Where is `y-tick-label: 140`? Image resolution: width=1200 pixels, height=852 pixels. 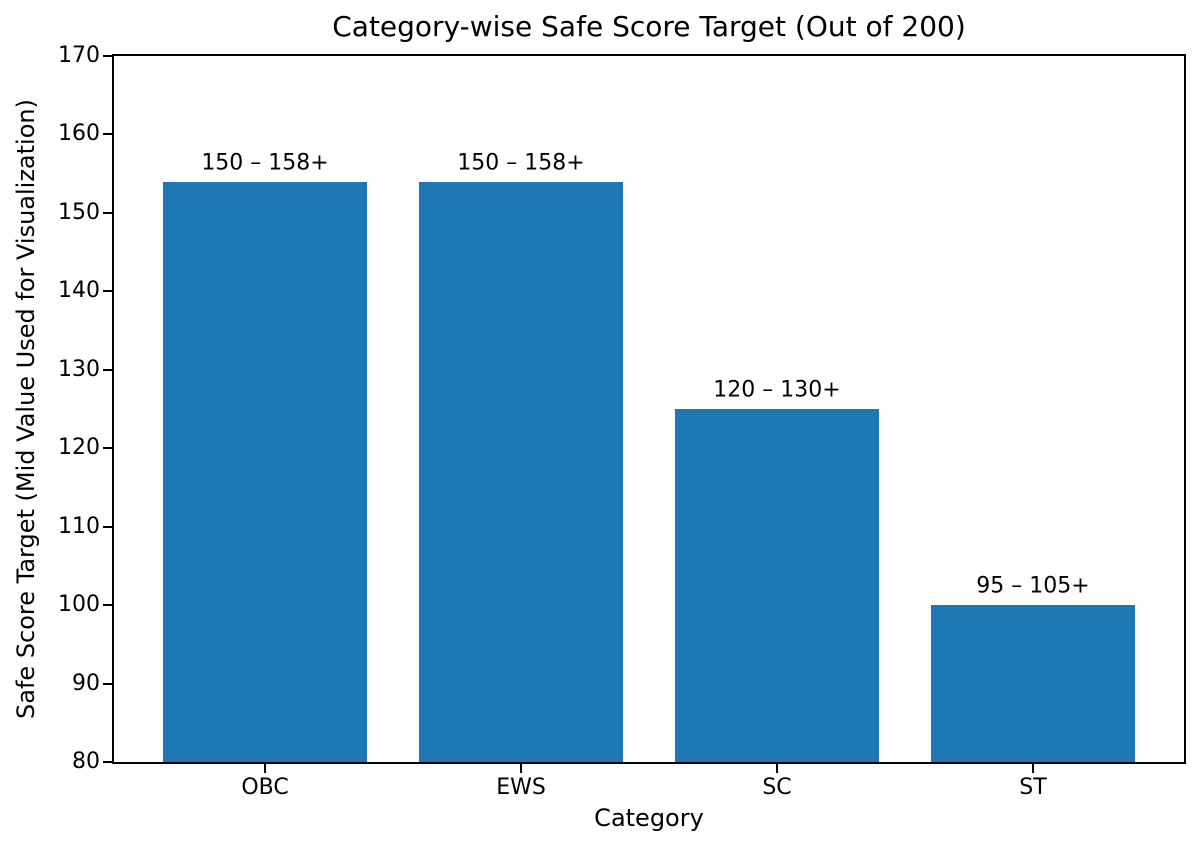 y-tick-label: 140 is located at coordinates (79, 291).